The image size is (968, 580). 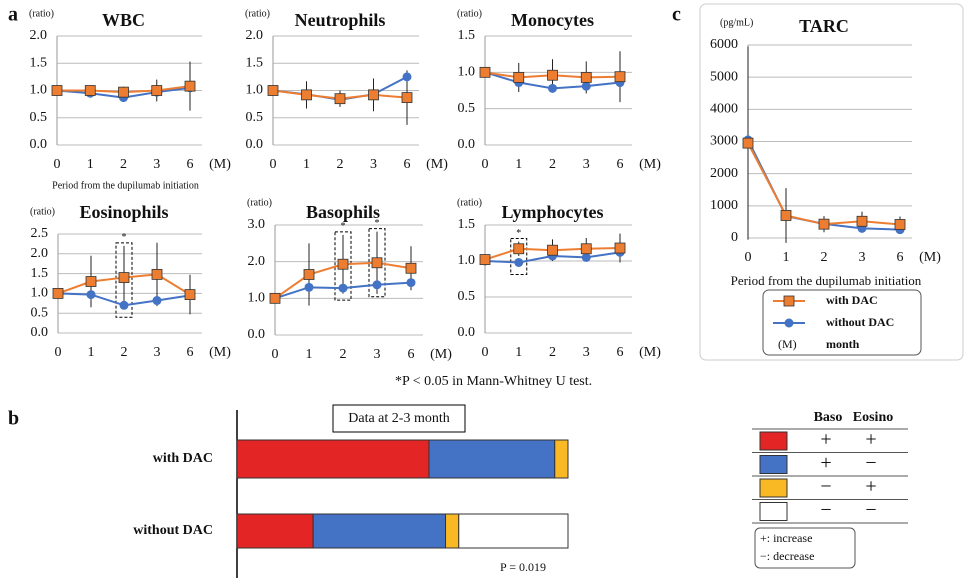 I want to click on panel-title: Basophils, so click(x=343, y=212).